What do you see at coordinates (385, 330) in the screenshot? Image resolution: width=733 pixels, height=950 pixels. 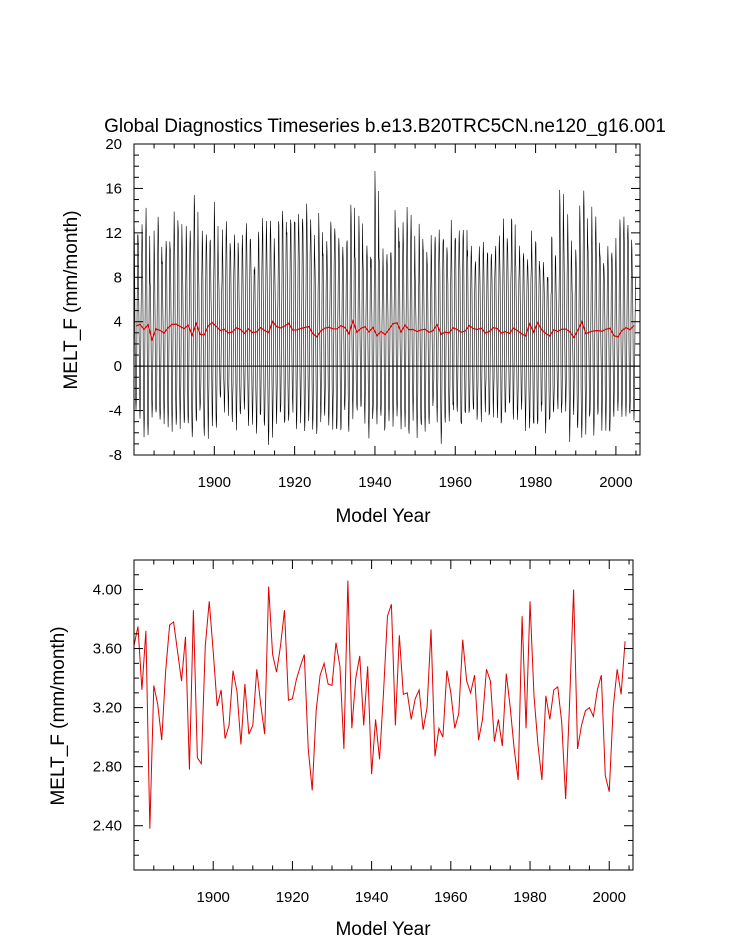 I see `series-annual-mean-line` at bounding box center [385, 330].